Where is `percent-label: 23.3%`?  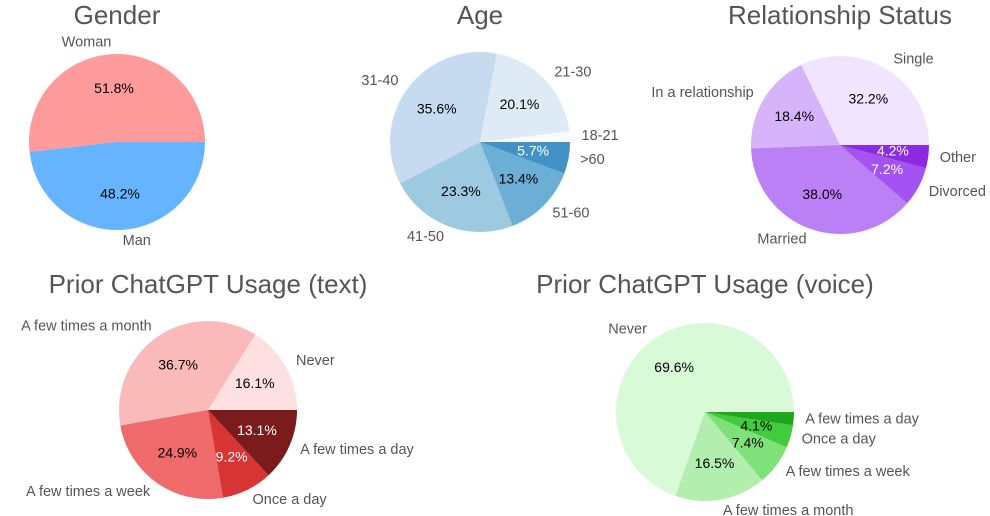 percent-label: 23.3% is located at coordinates (461, 191).